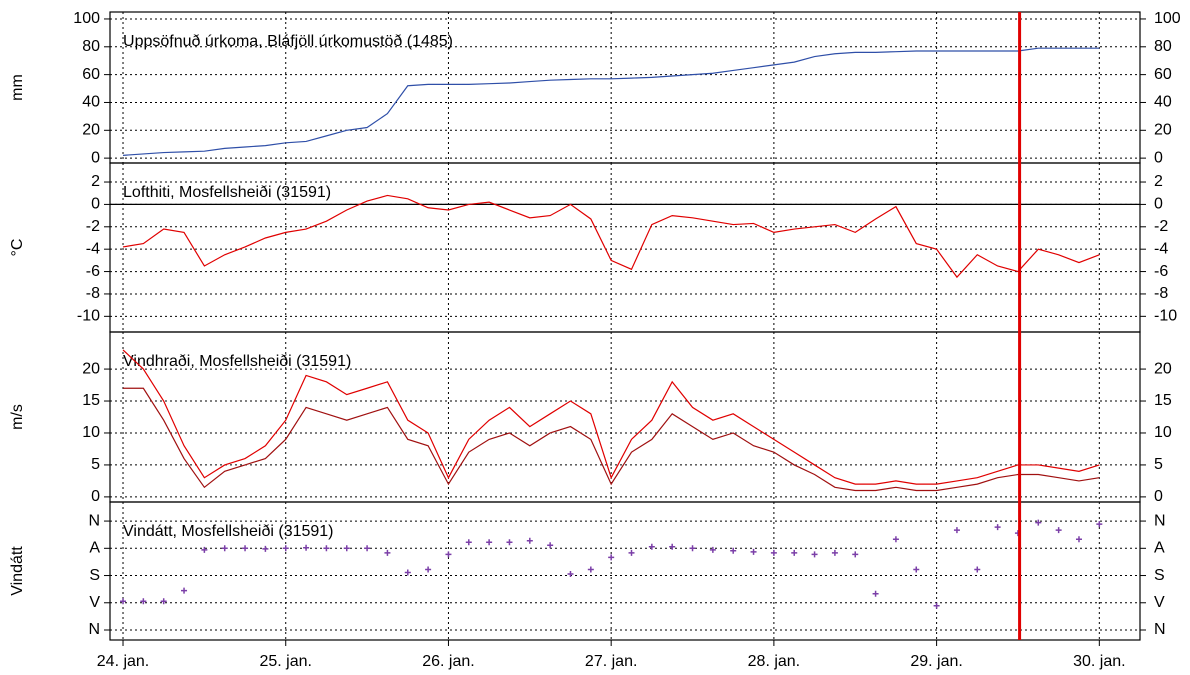 The height and width of the screenshot is (675, 1190). Describe the element at coordinates (91, 46) in the screenshot. I see `y-tick-label: 80` at that location.